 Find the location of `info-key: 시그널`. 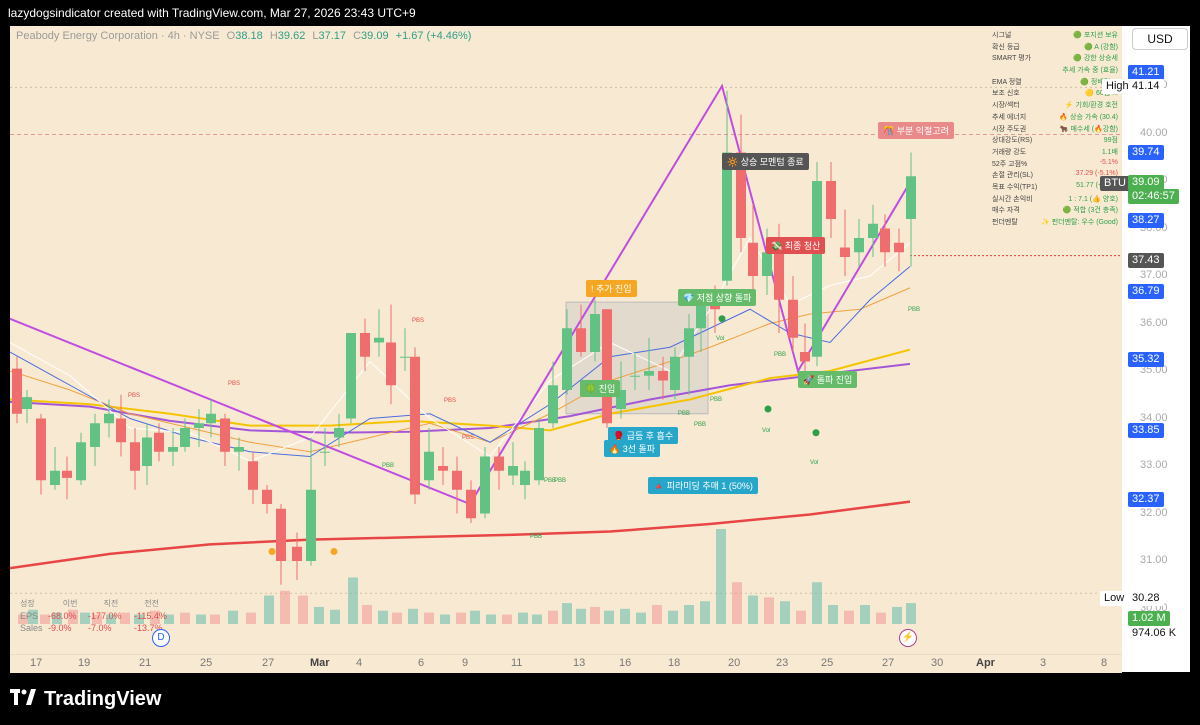

info-key: 시그널 is located at coordinates (1002, 35).